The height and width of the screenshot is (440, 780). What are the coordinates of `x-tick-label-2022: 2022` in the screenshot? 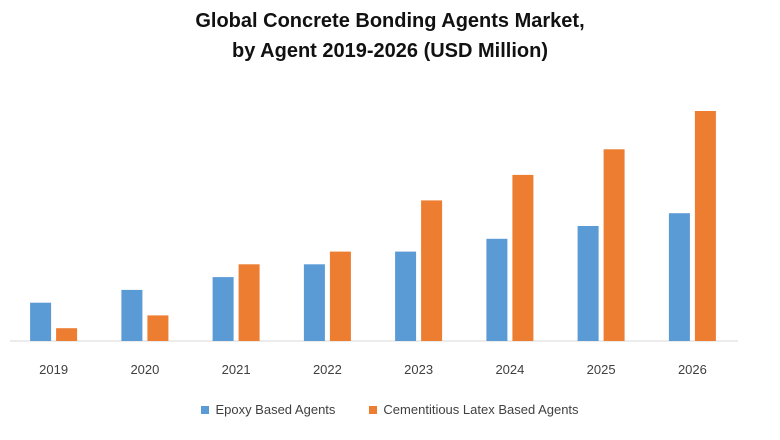 It's located at (327, 369).